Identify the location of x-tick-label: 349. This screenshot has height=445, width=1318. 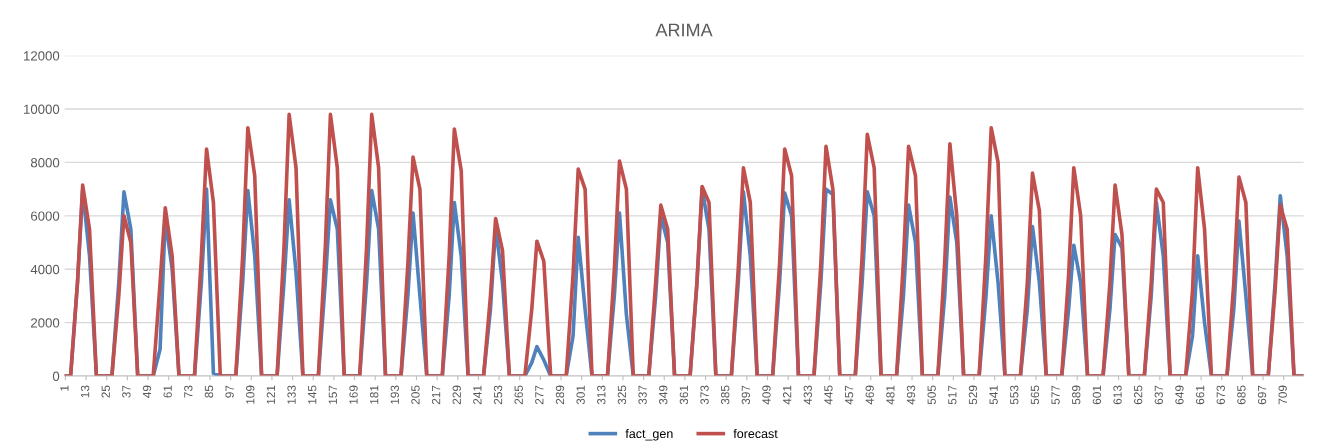
(663, 395).